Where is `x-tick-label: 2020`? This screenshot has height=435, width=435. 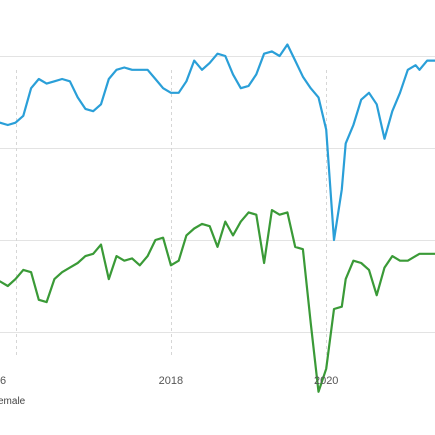
x-tick-label: 2020 is located at coordinates (326, 381).